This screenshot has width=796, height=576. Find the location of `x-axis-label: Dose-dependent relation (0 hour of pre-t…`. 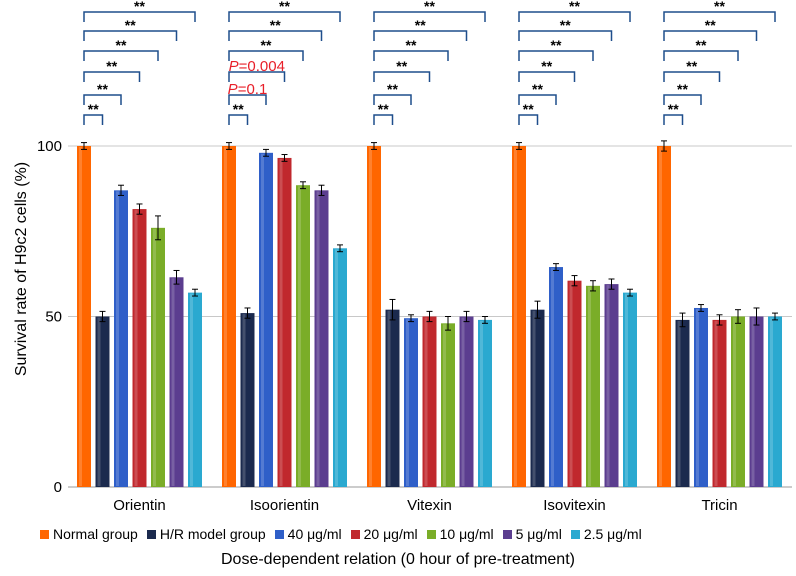

x-axis-label: Dose-dependent relation (0 hour of pre-t… is located at coordinates (398, 559).